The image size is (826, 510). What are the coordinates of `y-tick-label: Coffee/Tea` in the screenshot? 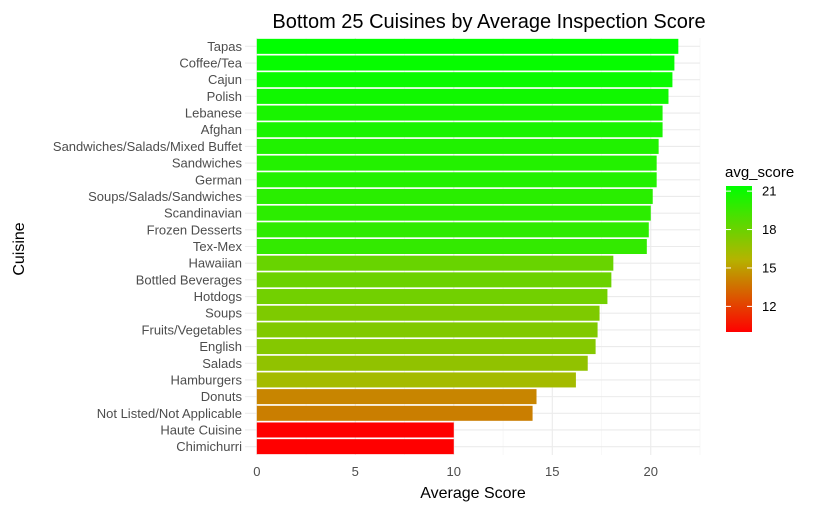 It's located at (210, 63).